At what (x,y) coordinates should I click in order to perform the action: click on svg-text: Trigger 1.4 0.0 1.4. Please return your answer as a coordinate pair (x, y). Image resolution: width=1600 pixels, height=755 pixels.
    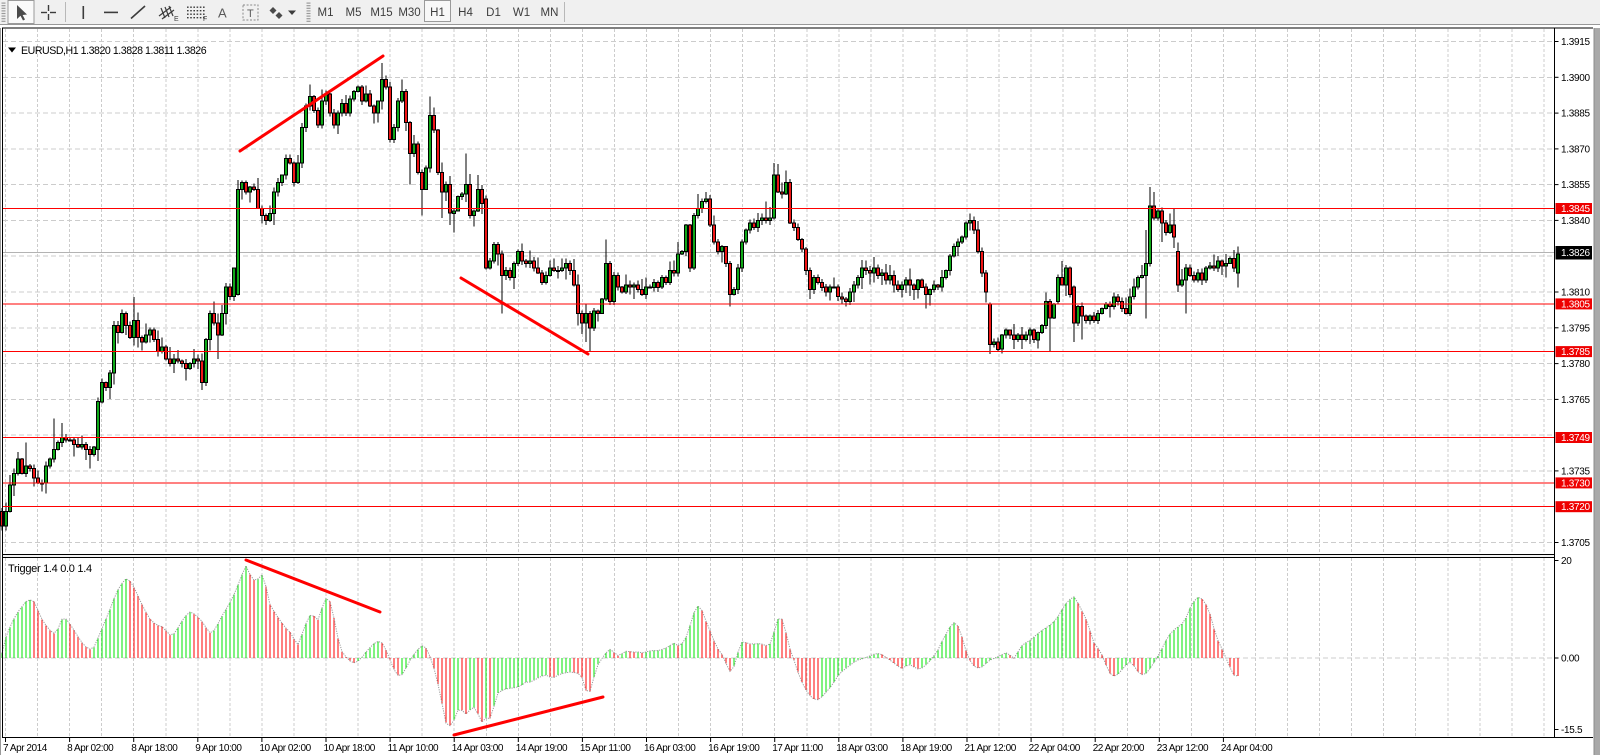
    Looking at the image, I should click on (50, 569).